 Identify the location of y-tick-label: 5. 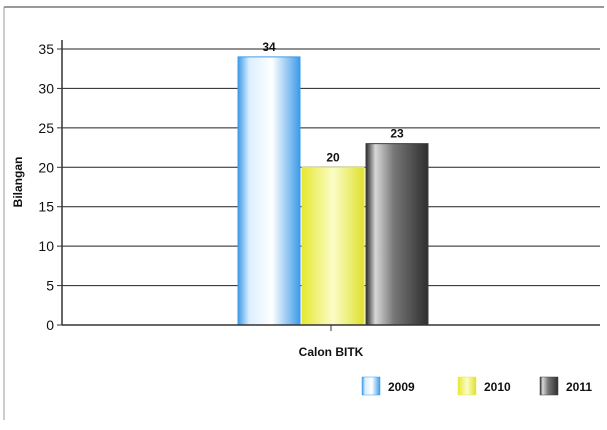
(50, 286).